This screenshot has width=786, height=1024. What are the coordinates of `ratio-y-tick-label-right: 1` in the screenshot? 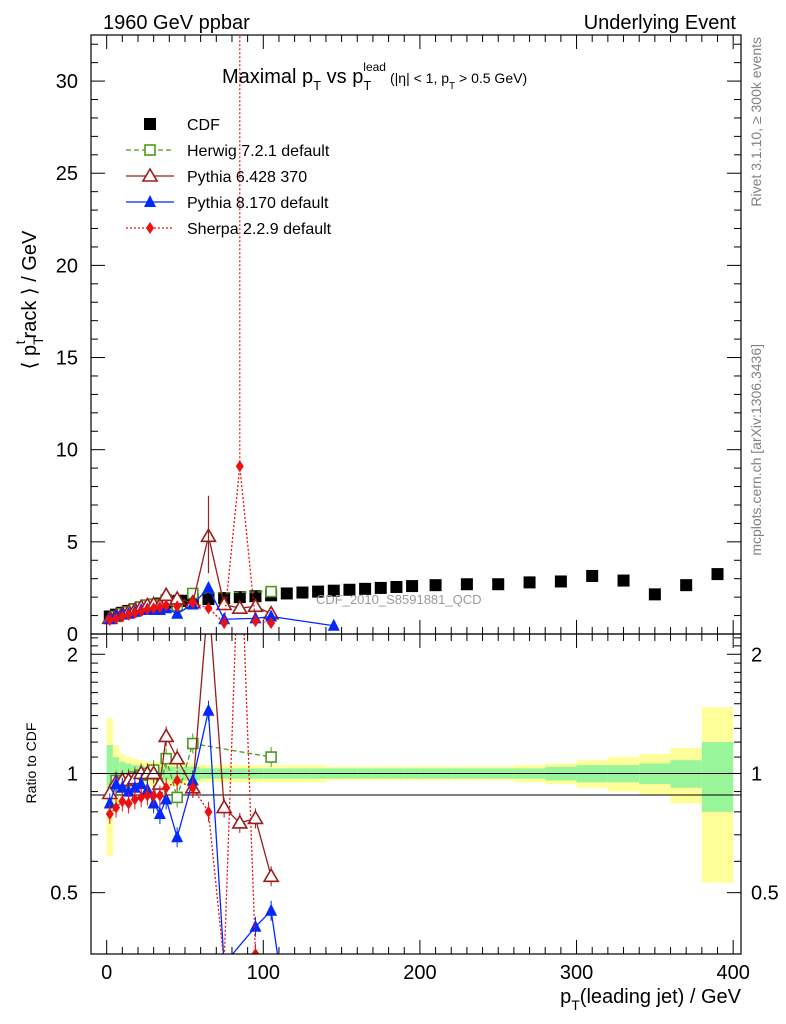 It's located at (756, 774).